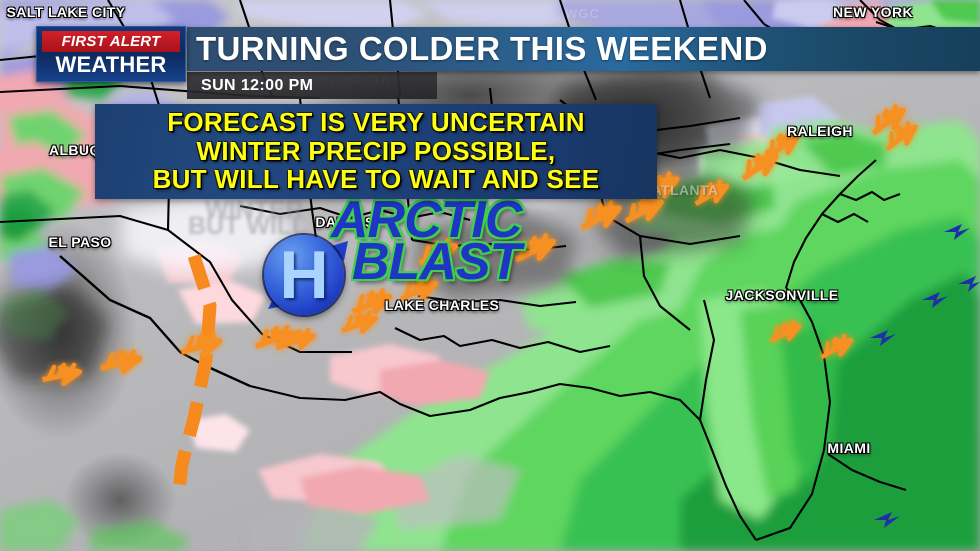 The height and width of the screenshot is (551, 980). What do you see at coordinates (782, 295) in the screenshot?
I see `city-label-jacksonville: JACKSONVILLE` at bounding box center [782, 295].